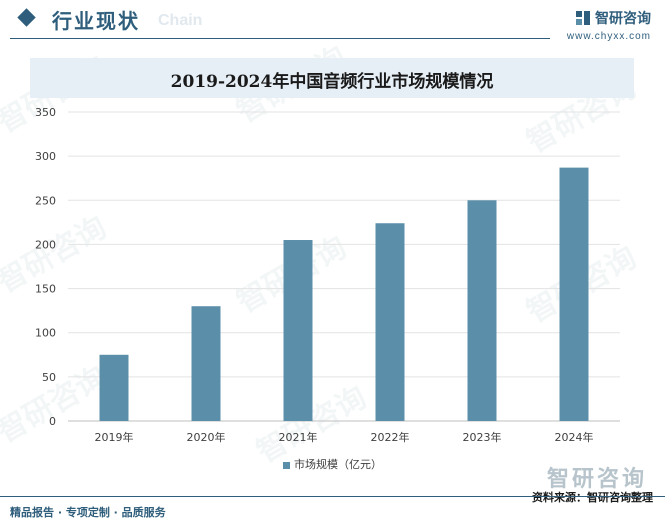  Describe the element at coordinates (608, 36) in the screenshot. I see `brand-url: www.chyxx.com` at that location.